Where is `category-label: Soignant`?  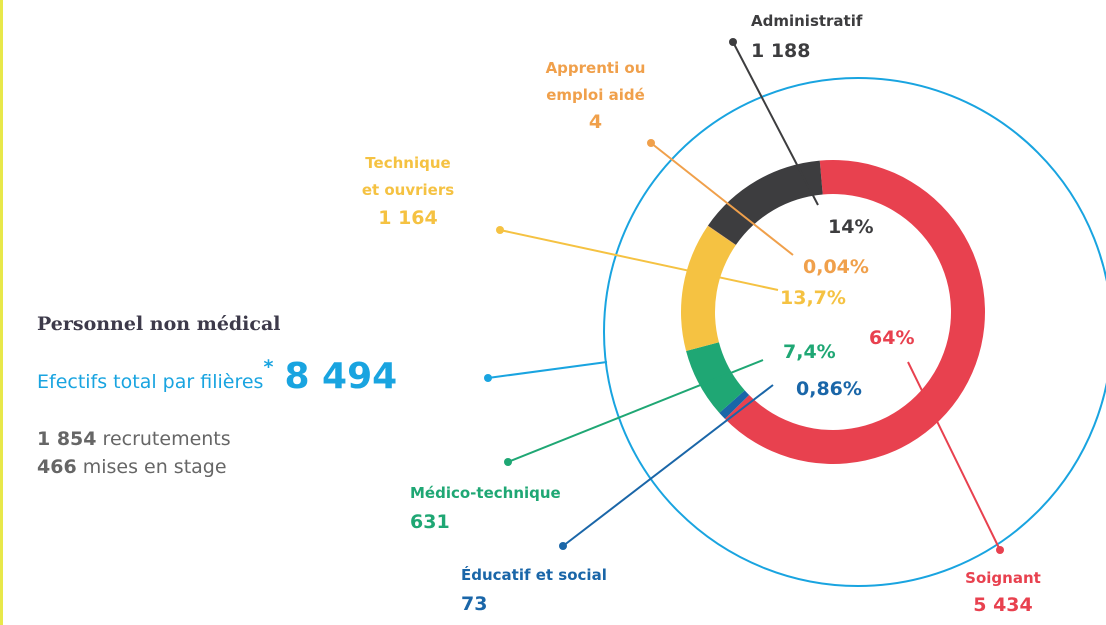
category-label: Soignant is located at coordinates (1003, 578).